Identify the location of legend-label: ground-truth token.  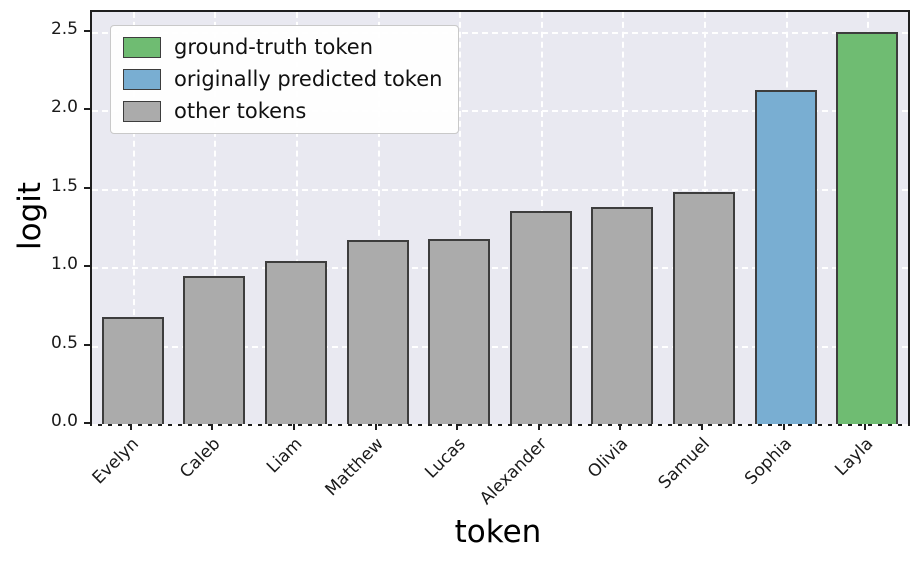
(273, 47).